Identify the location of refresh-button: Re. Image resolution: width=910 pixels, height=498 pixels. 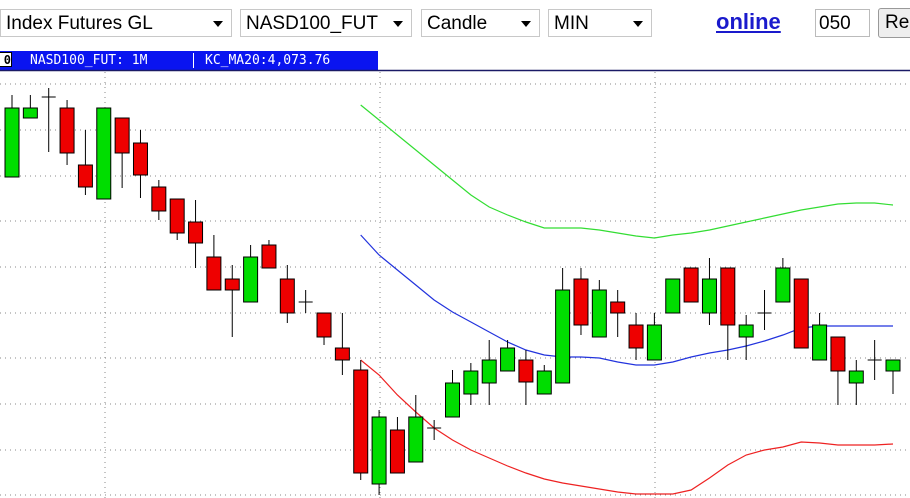
(894, 23).